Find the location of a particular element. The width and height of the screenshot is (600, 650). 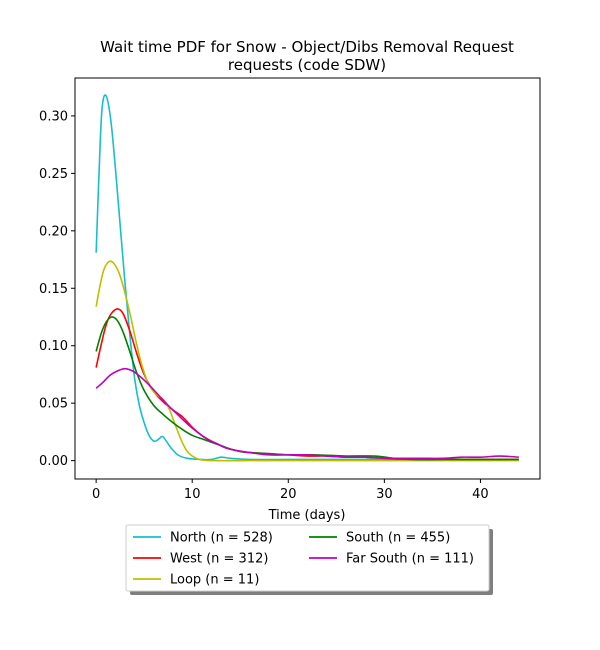

y-axis: 0.00 0.05 0.10 0.15 0.20 0.25 0.30 is located at coordinates (57, 289).